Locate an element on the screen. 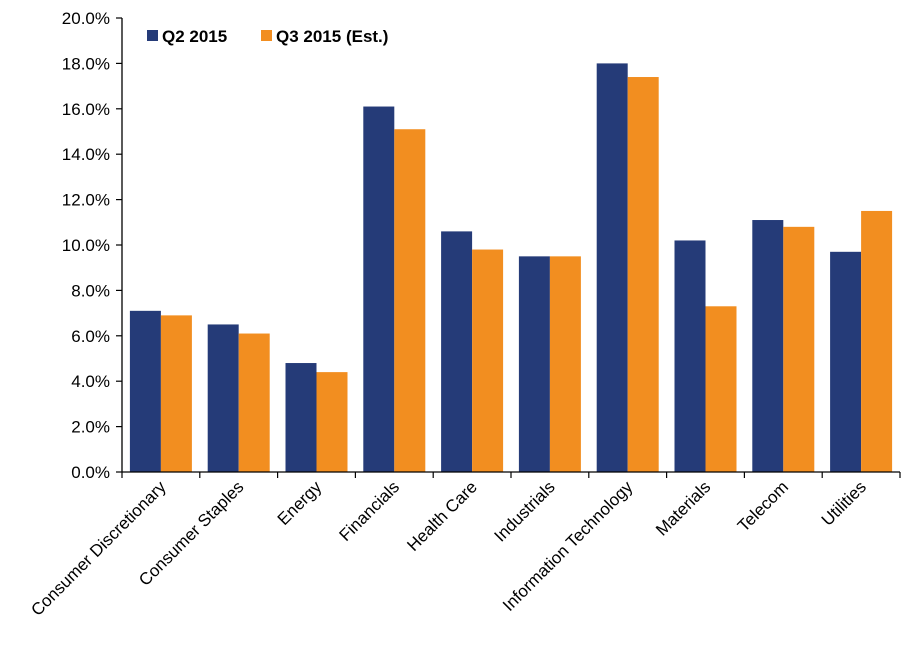 This screenshot has width=911, height=660. y-tick-label: 0.0% is located at coordinates (90, 472).